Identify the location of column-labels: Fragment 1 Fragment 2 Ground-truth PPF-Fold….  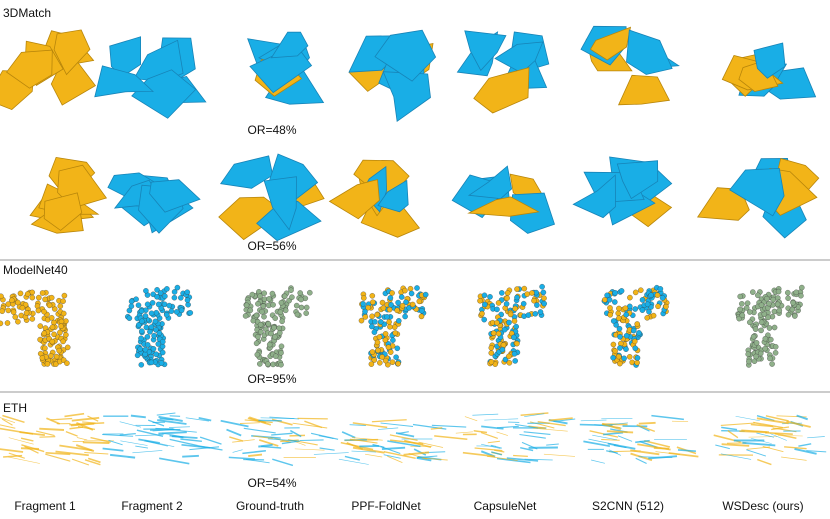
(408, 506).